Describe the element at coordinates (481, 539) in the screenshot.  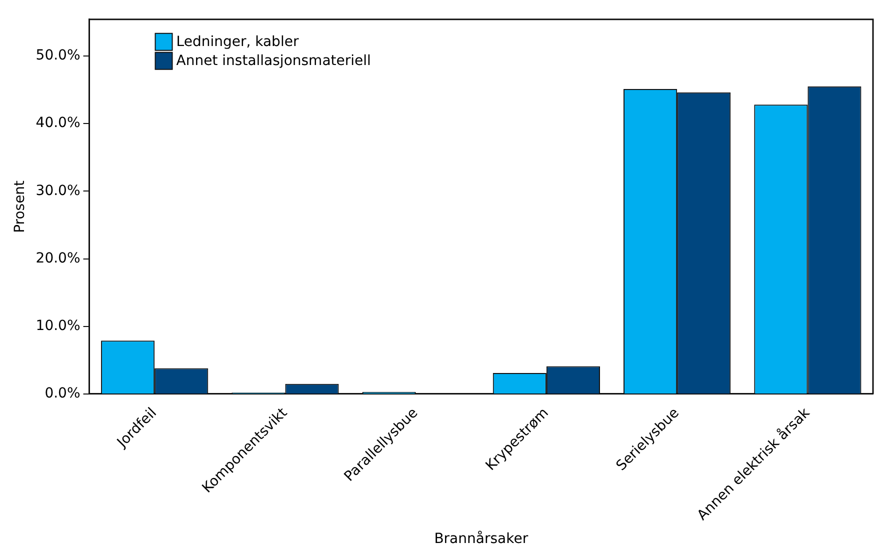
I see `x-axis-title: Brannårsaker` at that location.